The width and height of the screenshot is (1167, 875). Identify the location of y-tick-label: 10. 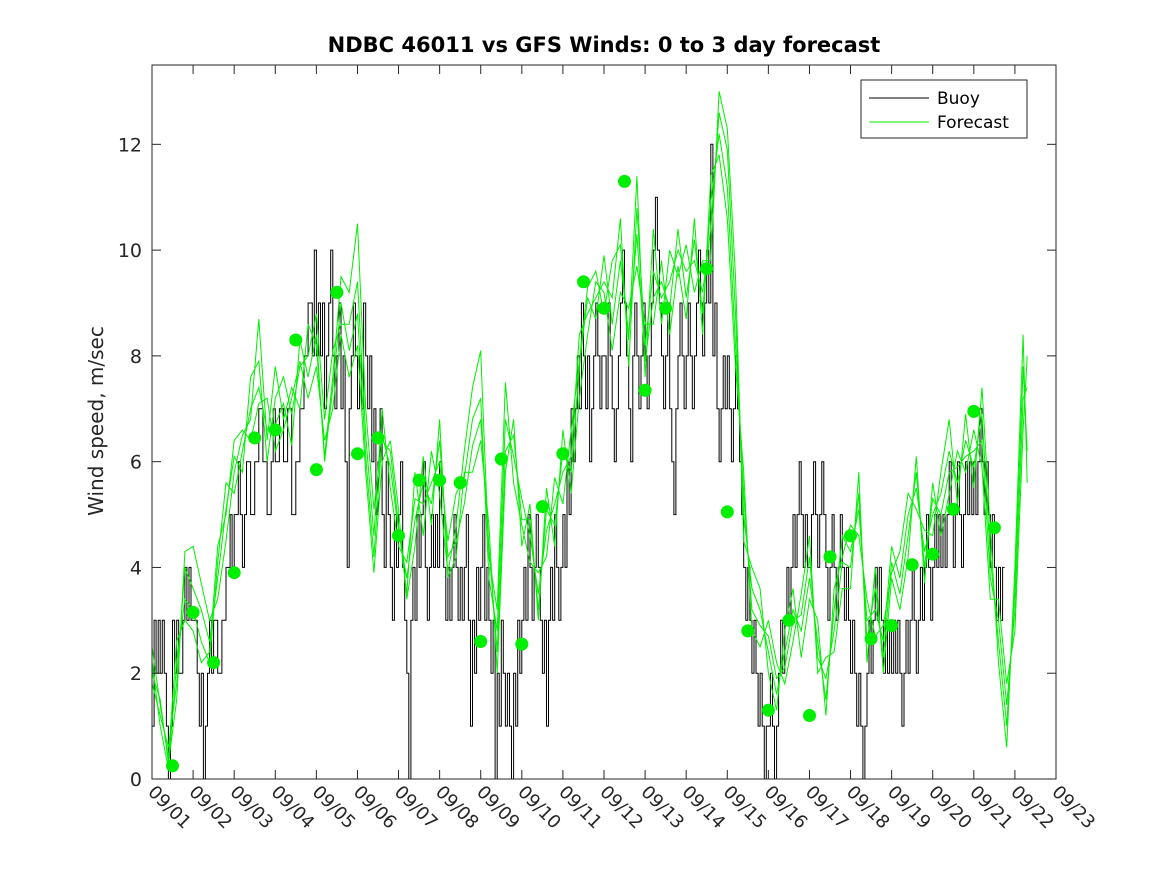
(130, 251).